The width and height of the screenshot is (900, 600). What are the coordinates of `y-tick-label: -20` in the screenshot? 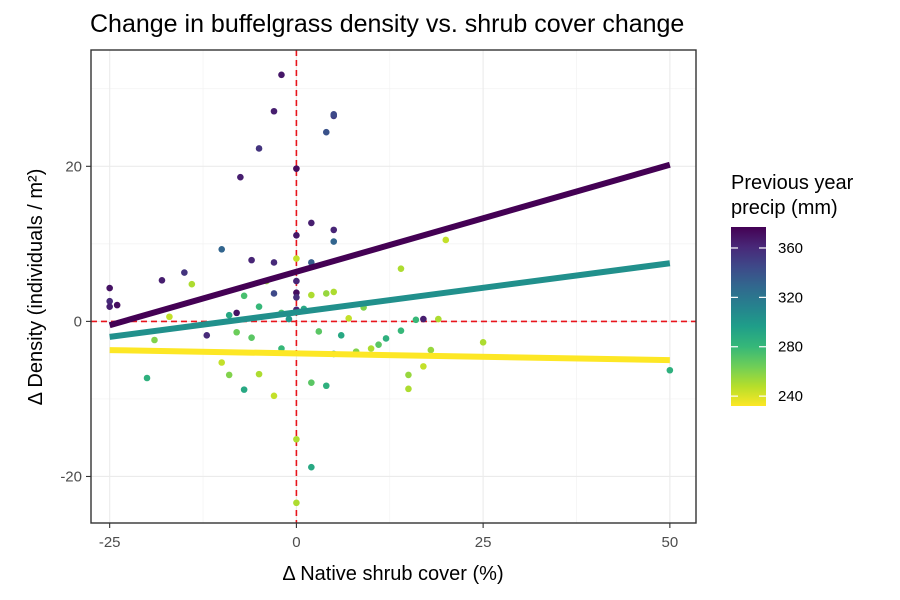 It's located at (71, 476).